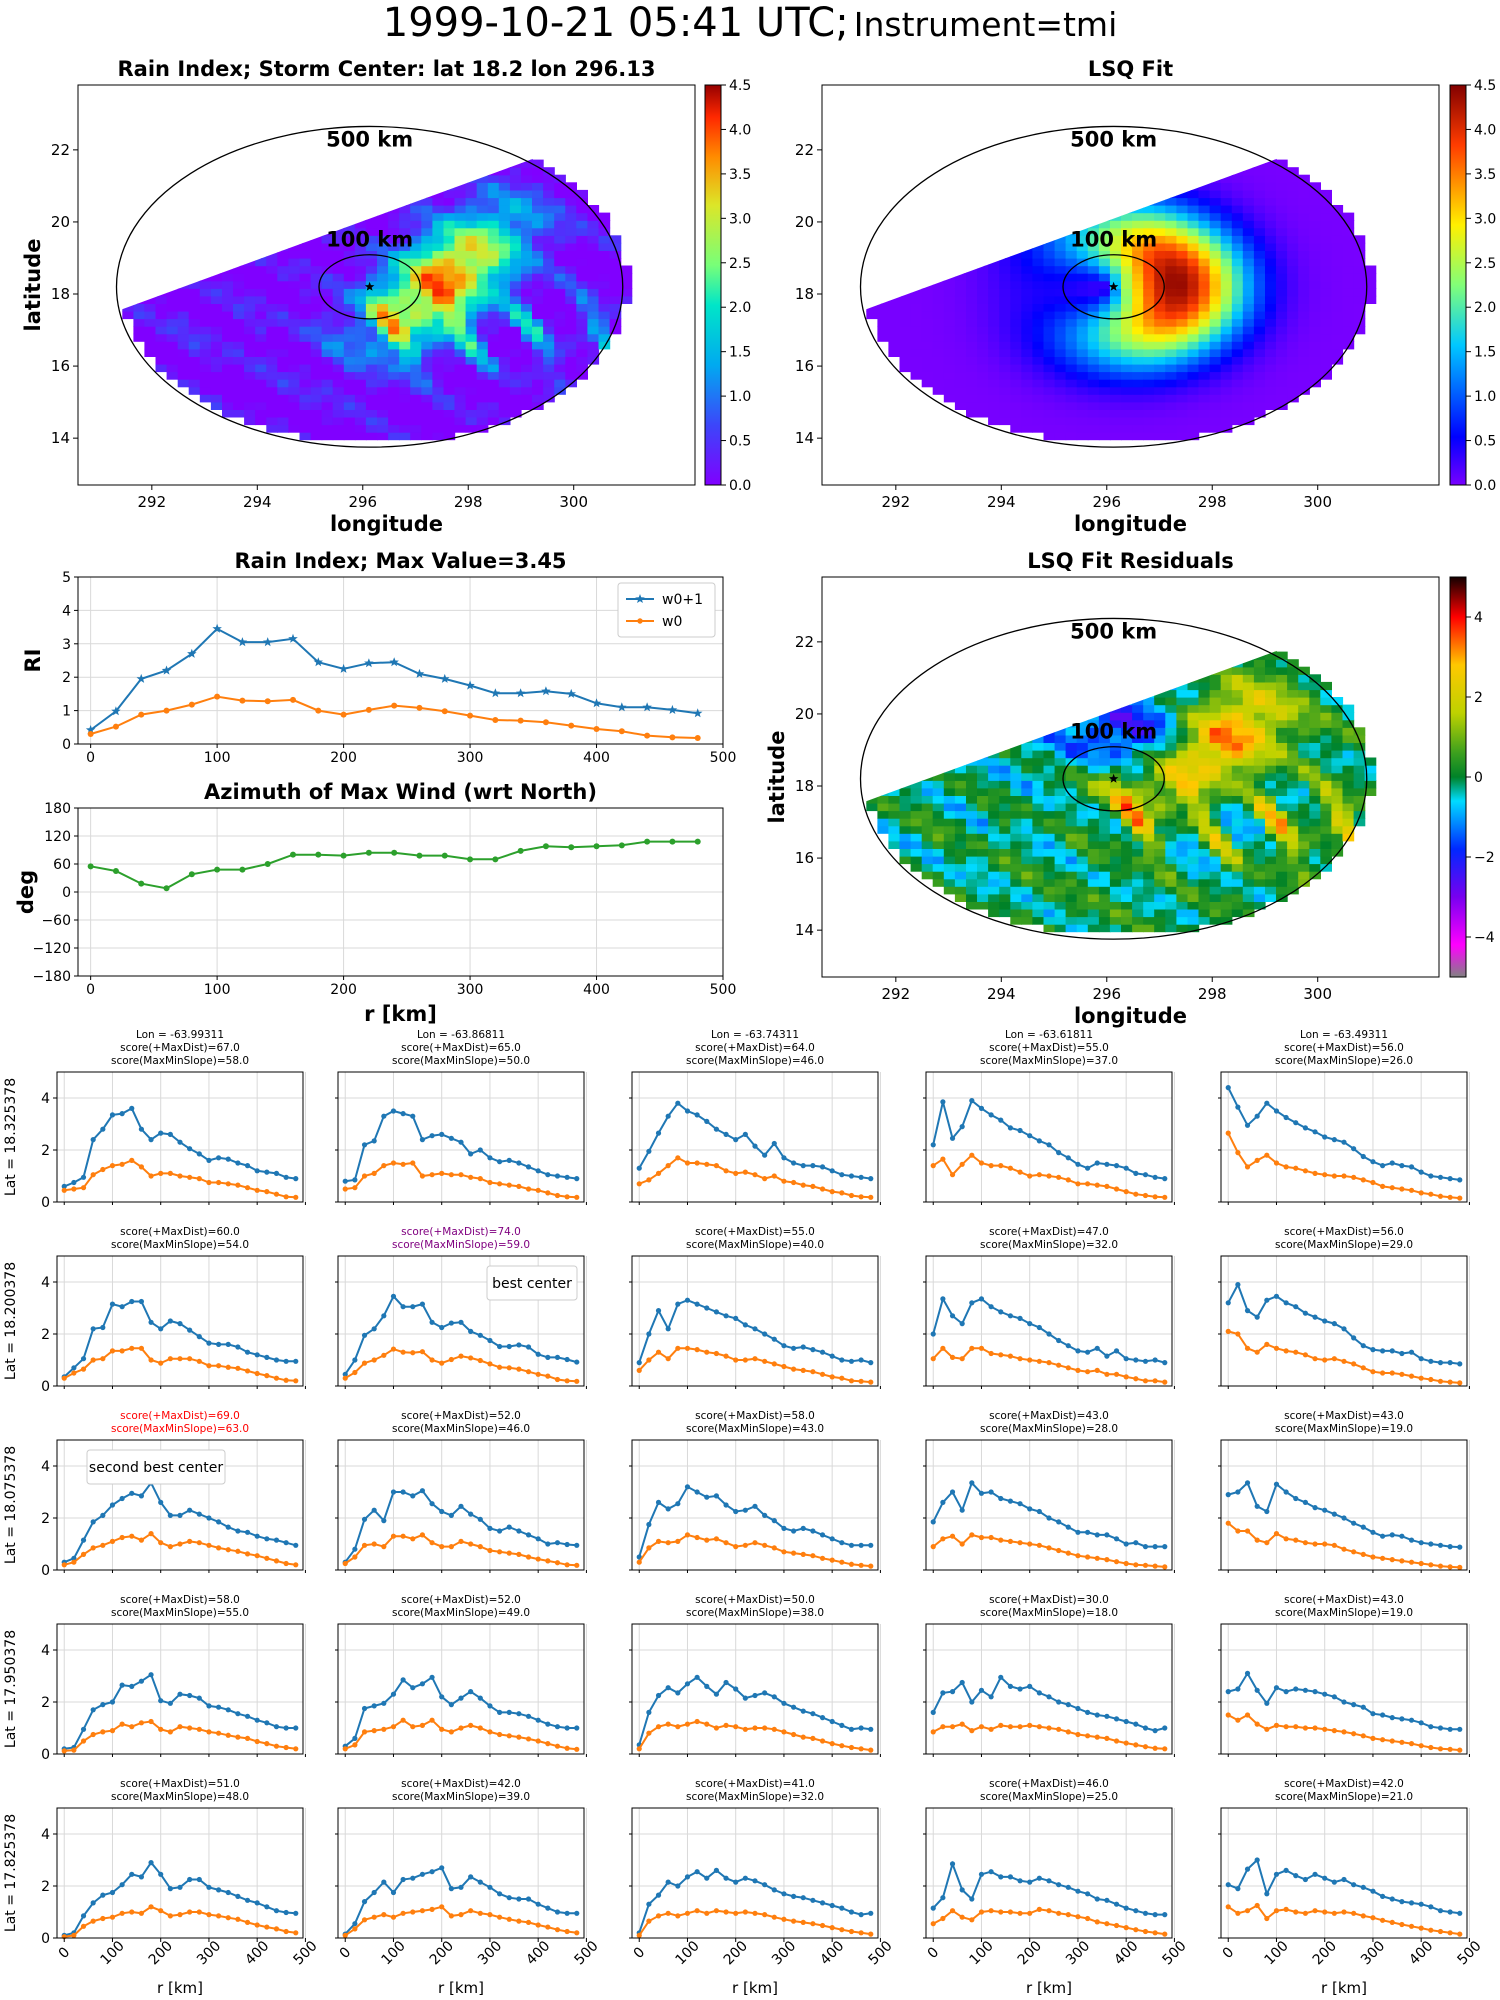 This screenshot has height=2000, width=1500. I want to click on map-ytick-label: 18, so click(804, 786).